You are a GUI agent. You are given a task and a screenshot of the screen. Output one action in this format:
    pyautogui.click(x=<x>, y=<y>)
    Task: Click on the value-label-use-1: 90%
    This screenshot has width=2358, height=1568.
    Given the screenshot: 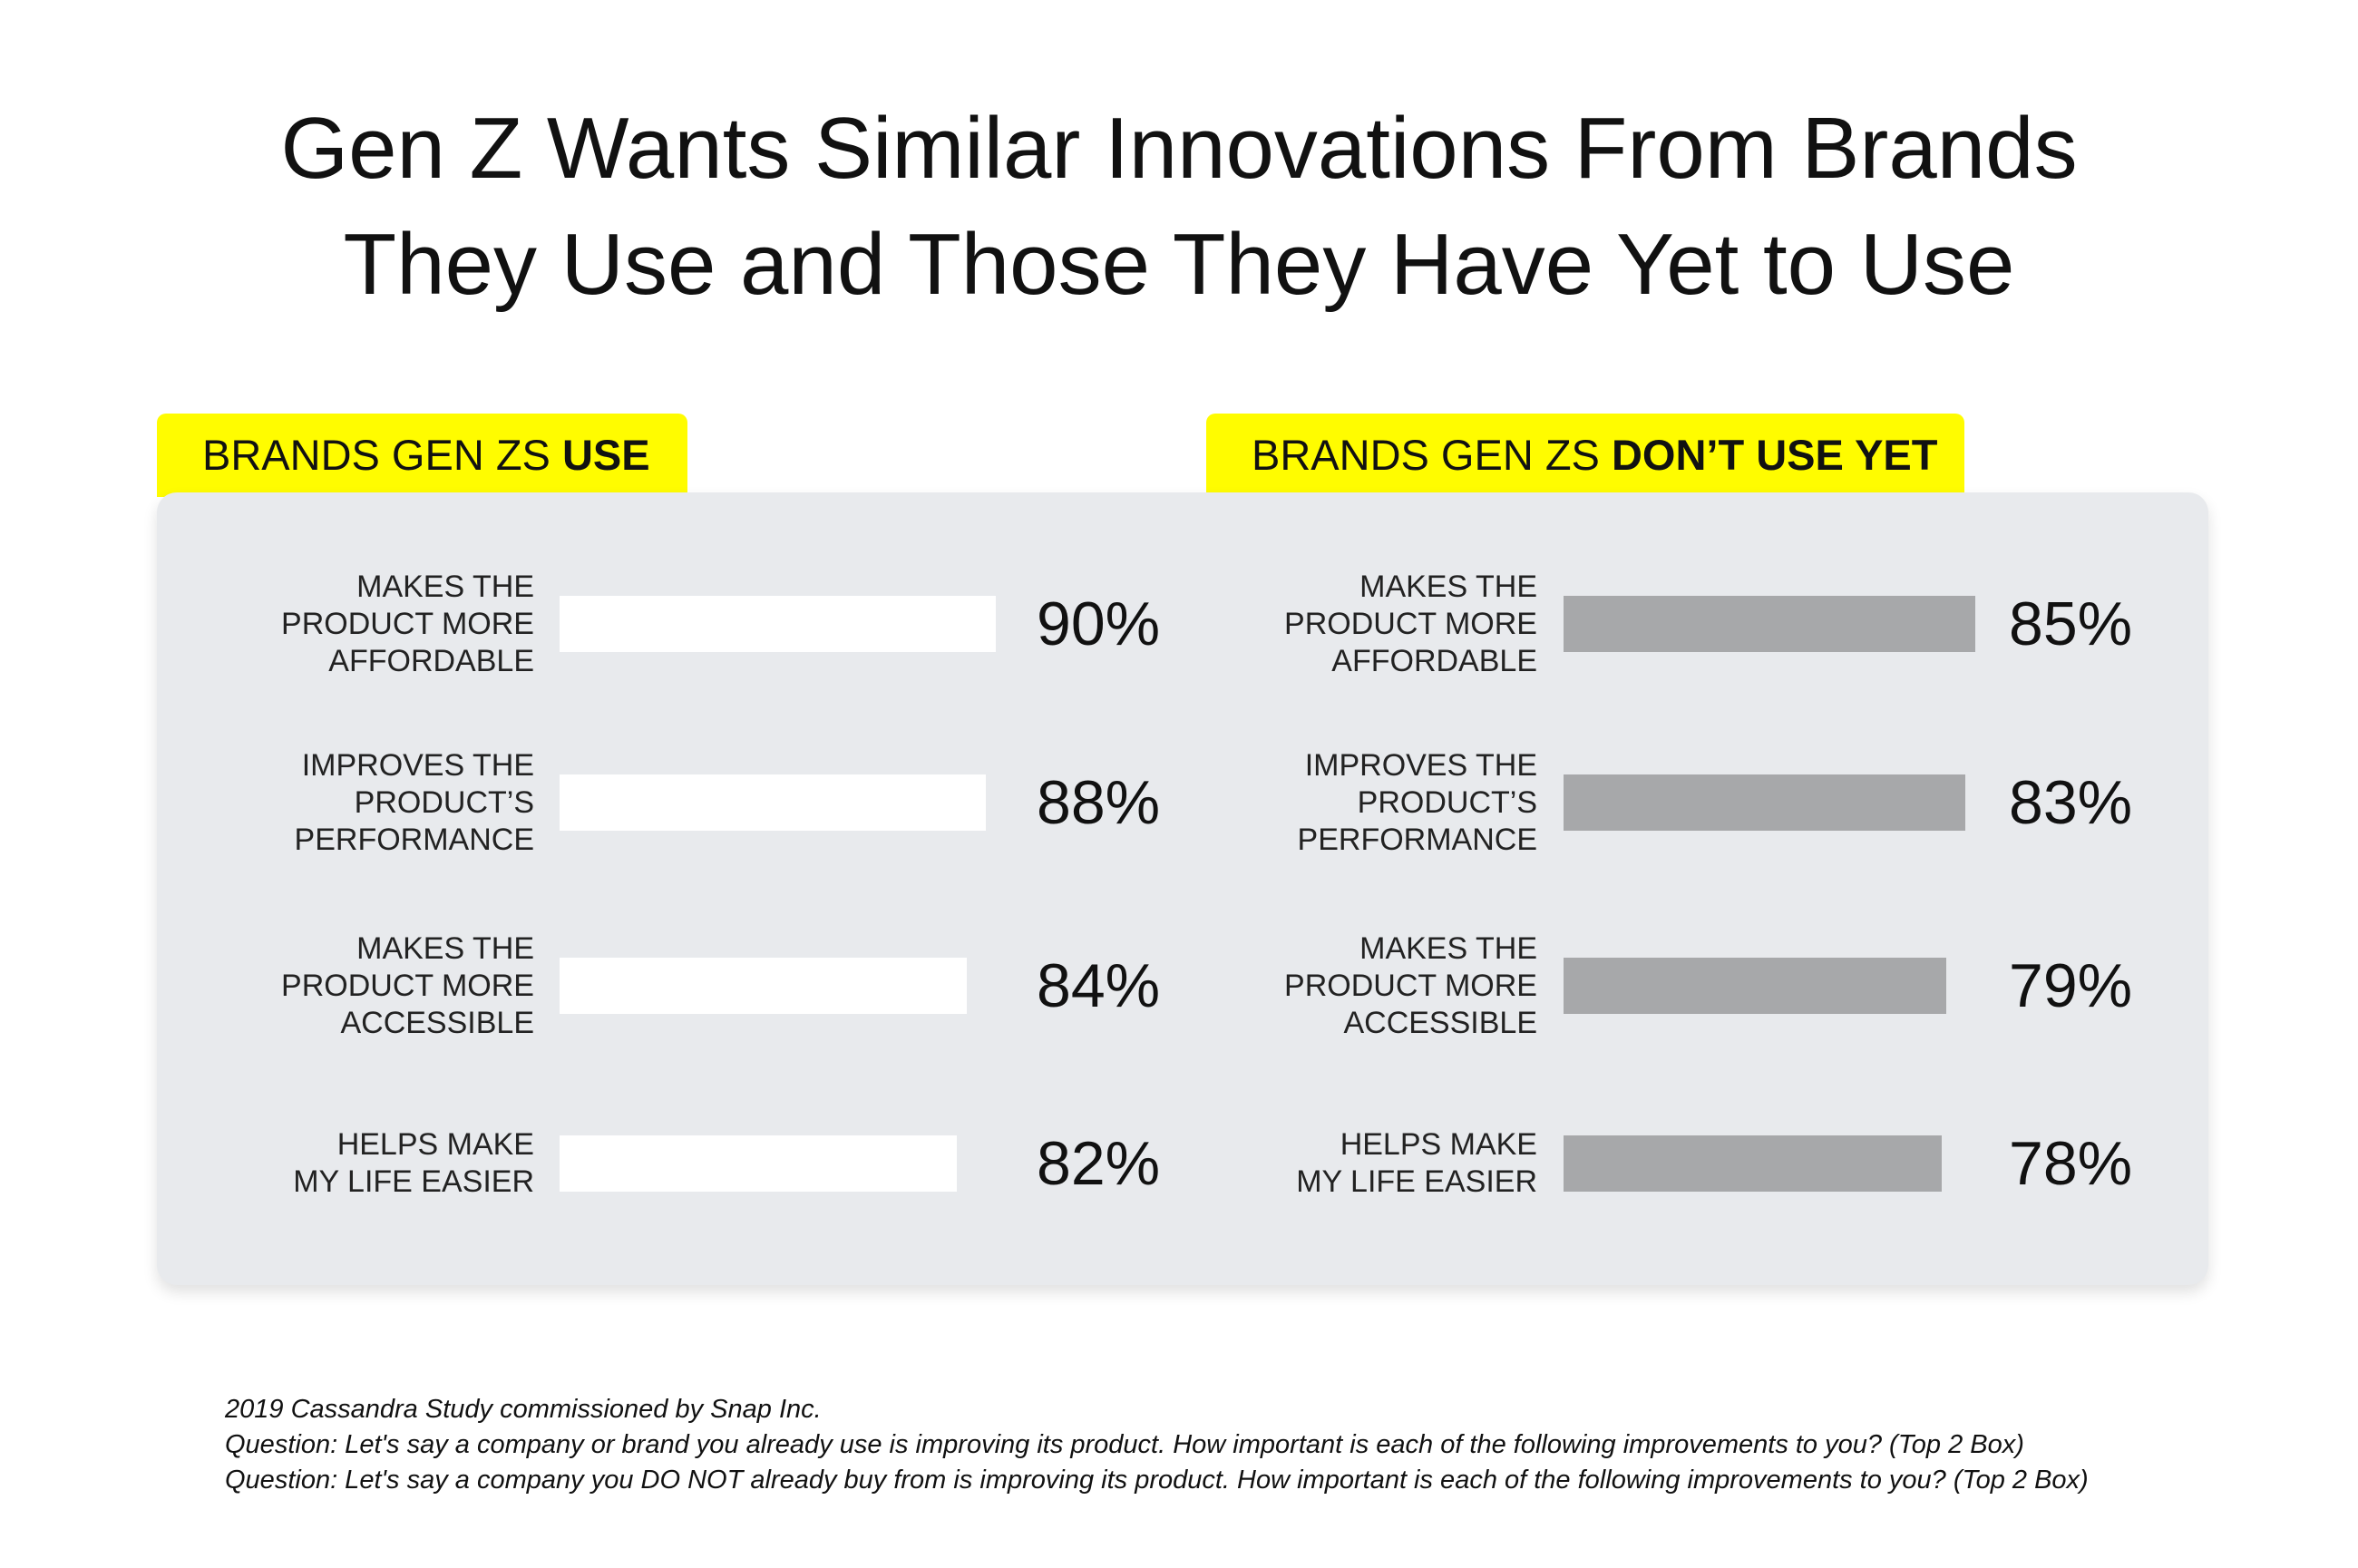 What is the action you would take?
    pyautogui.click(x=1099, y=623)
    